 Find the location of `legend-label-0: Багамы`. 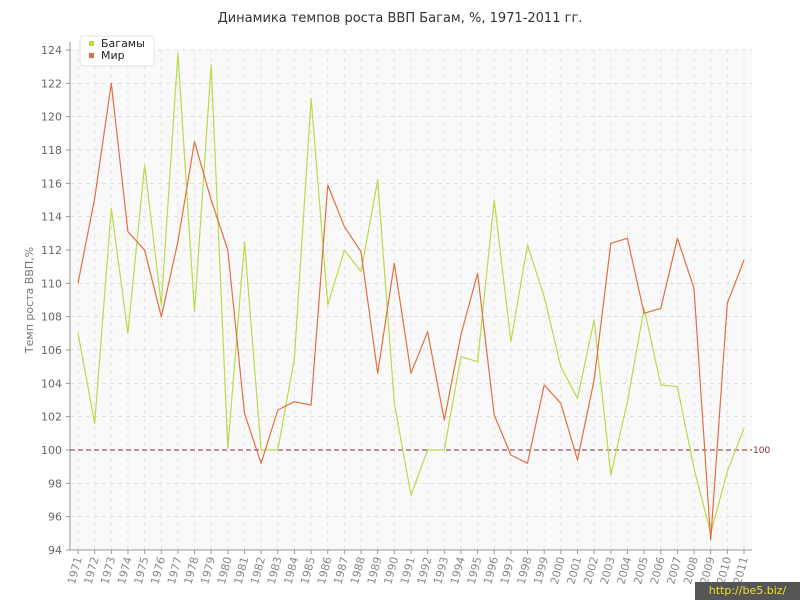

legend-label-0: Багамы is located at coordinates (123, 43).